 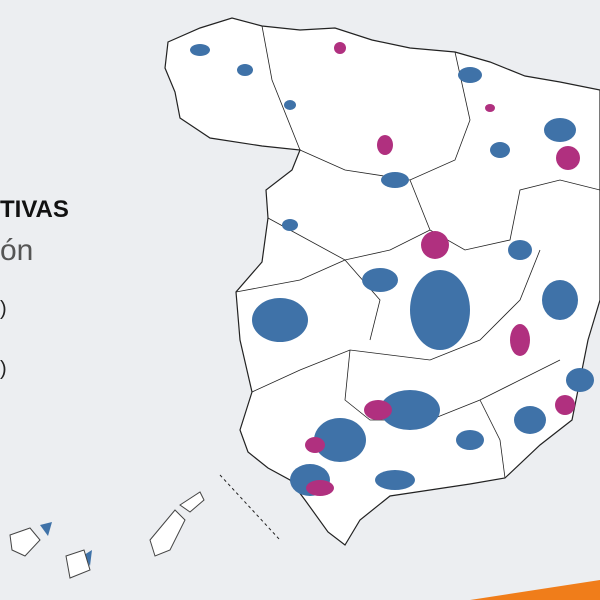 I want to click on canary-islands, so click(x=107, y=535).